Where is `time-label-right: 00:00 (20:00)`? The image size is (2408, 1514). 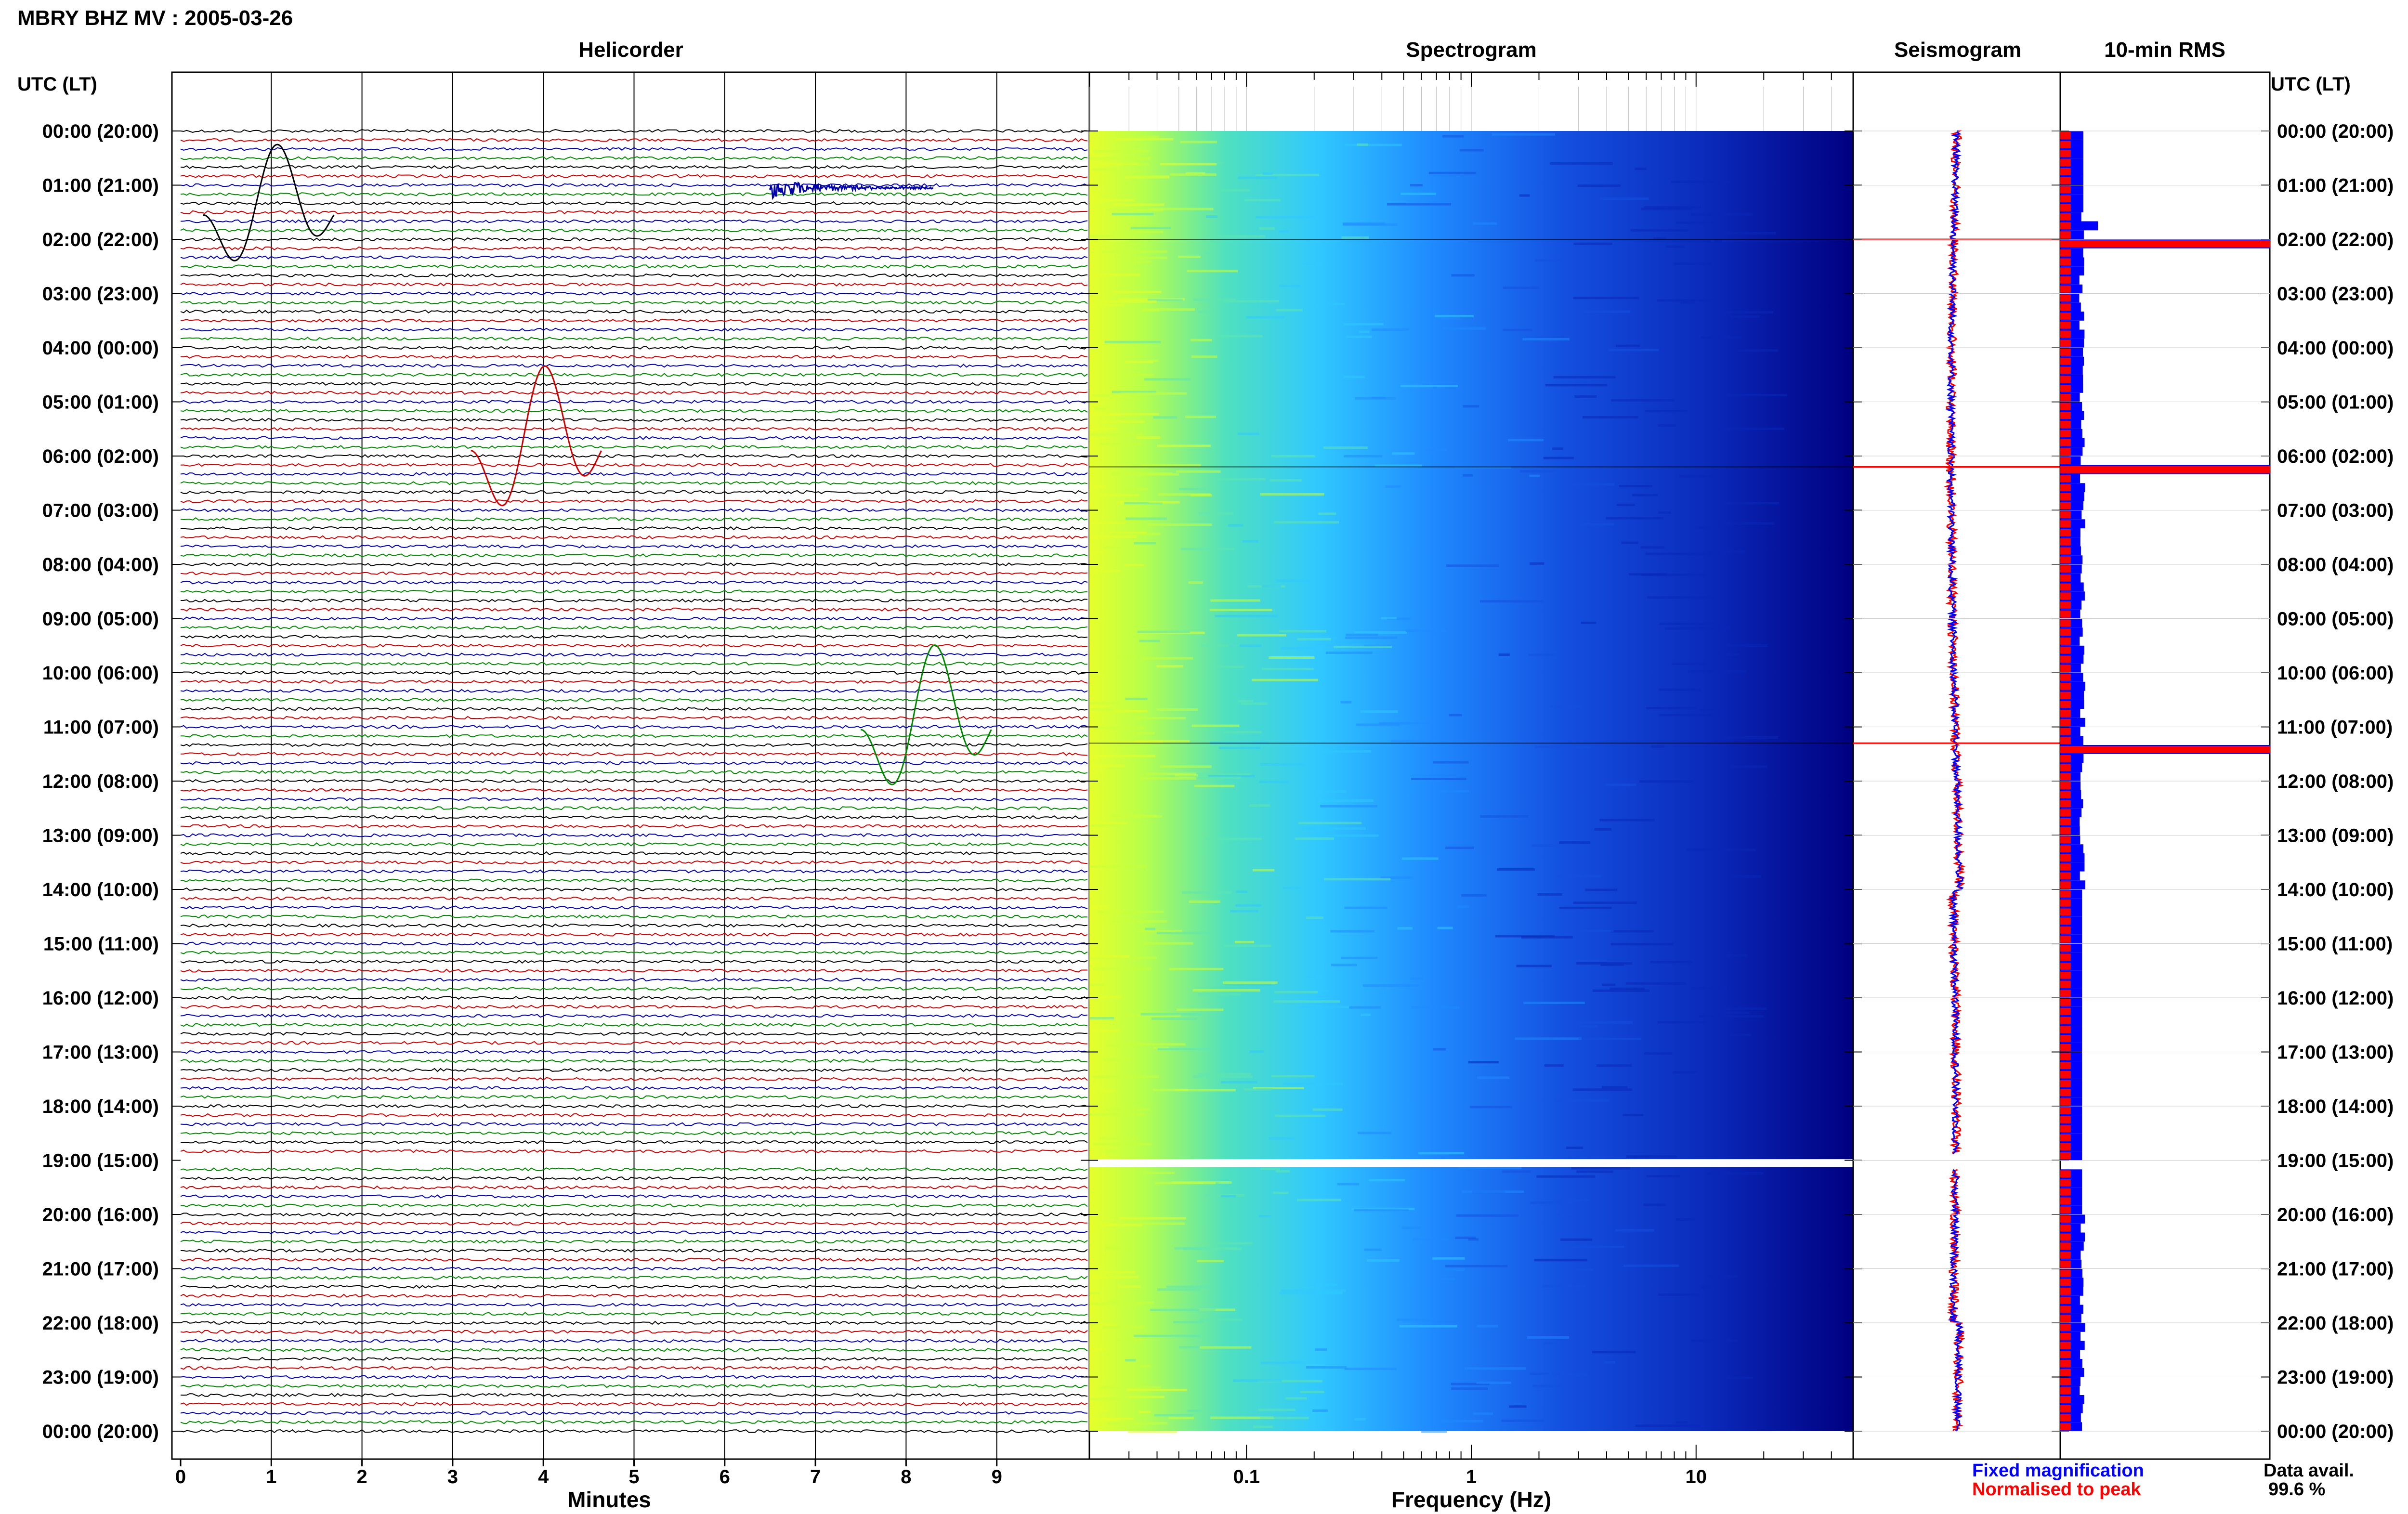
time-label-right: 00:00 (20:00) is located at coordinates (2335, 1431).